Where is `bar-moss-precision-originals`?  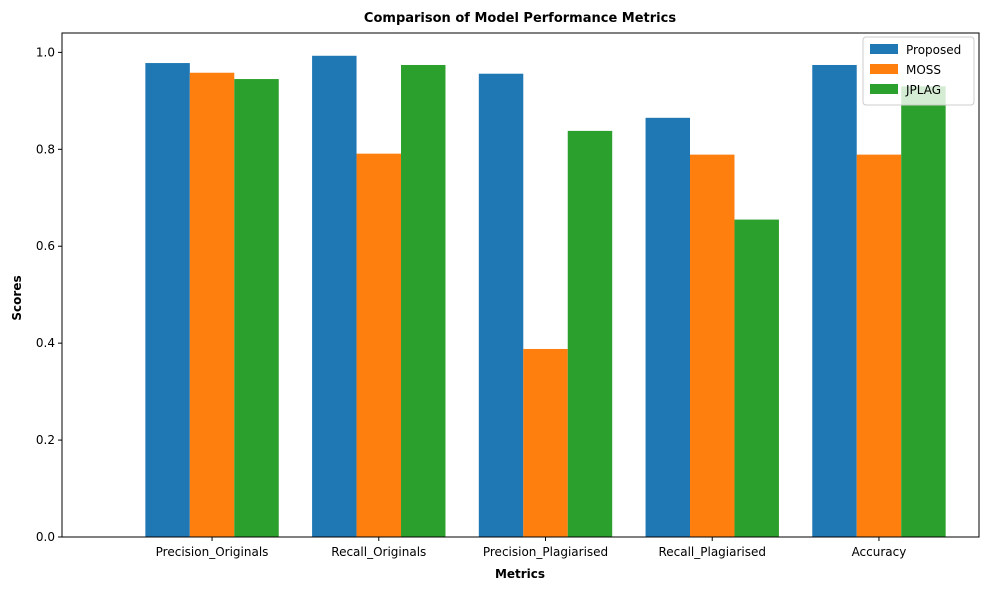
bar-moss-precision-originals is located at coordinates (212, 305).